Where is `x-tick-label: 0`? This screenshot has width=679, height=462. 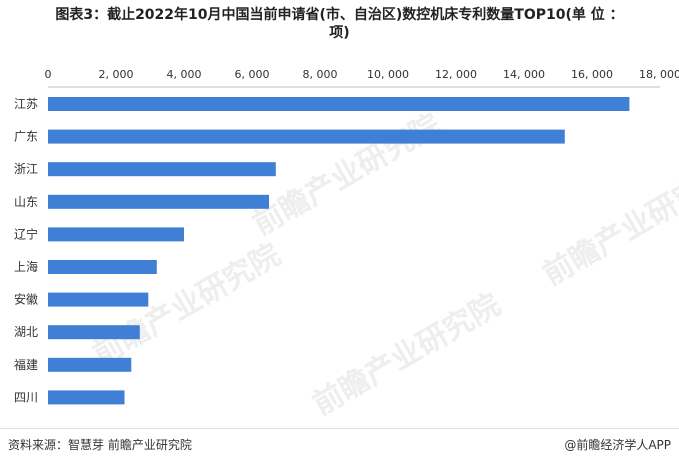
x-tick-label: 0 is located at coordinates (48, 74).